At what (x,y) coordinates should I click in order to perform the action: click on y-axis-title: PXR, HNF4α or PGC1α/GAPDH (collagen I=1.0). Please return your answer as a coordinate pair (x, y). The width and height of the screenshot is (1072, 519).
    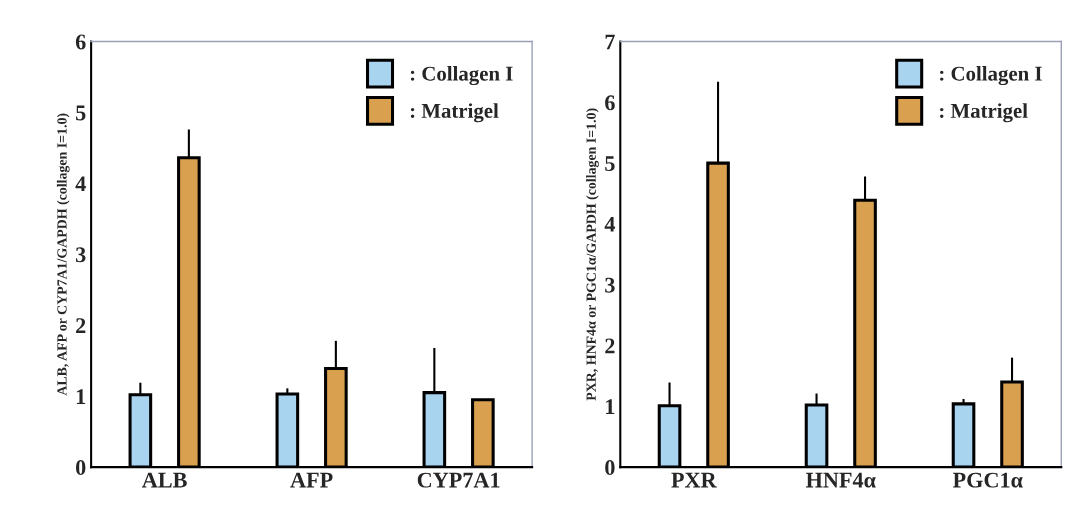
    Looking at the image, I should click on (592, 254).